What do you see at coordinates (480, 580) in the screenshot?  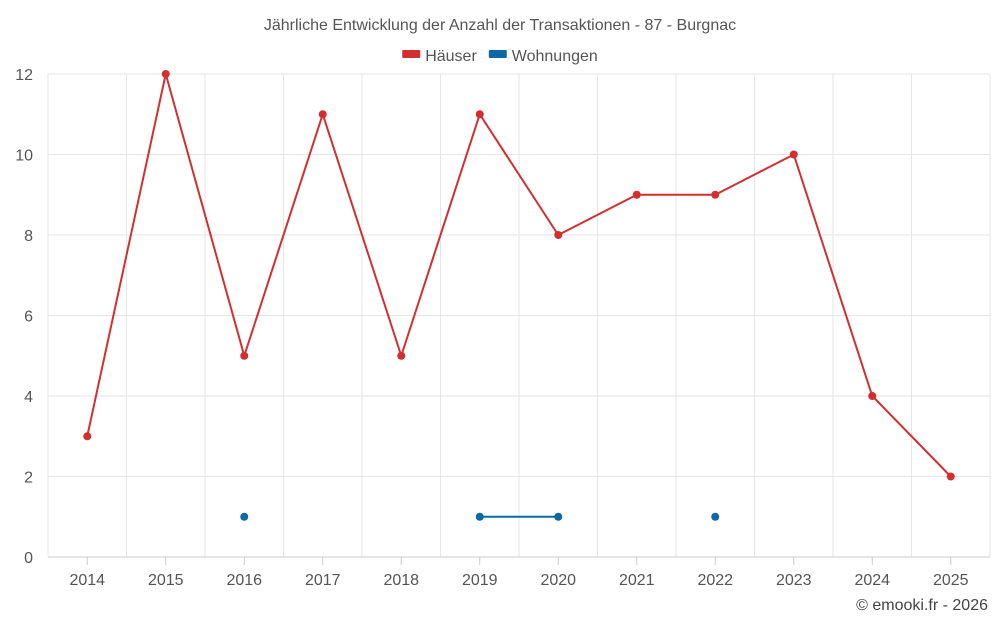 I see `x-tick-label: 2019` at bounding box center [480, 580].